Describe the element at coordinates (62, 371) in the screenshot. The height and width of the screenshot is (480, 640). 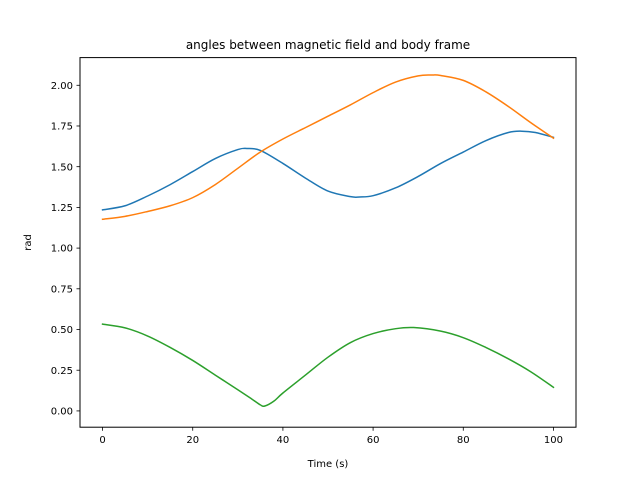
I see `y-tick-label: 0.25` at that location.